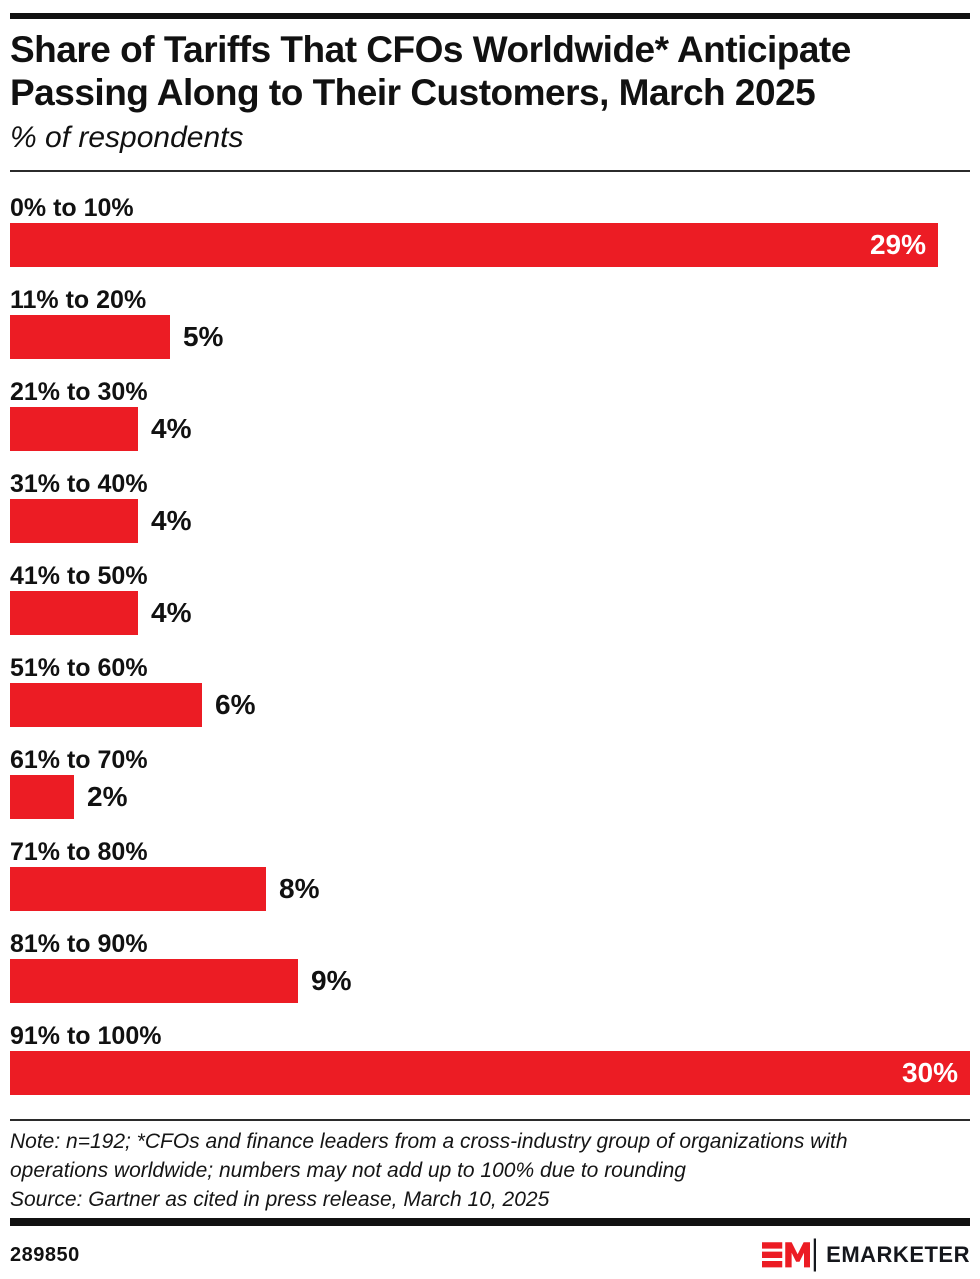  I want to click on bar: 30%, so click(490, 1073).